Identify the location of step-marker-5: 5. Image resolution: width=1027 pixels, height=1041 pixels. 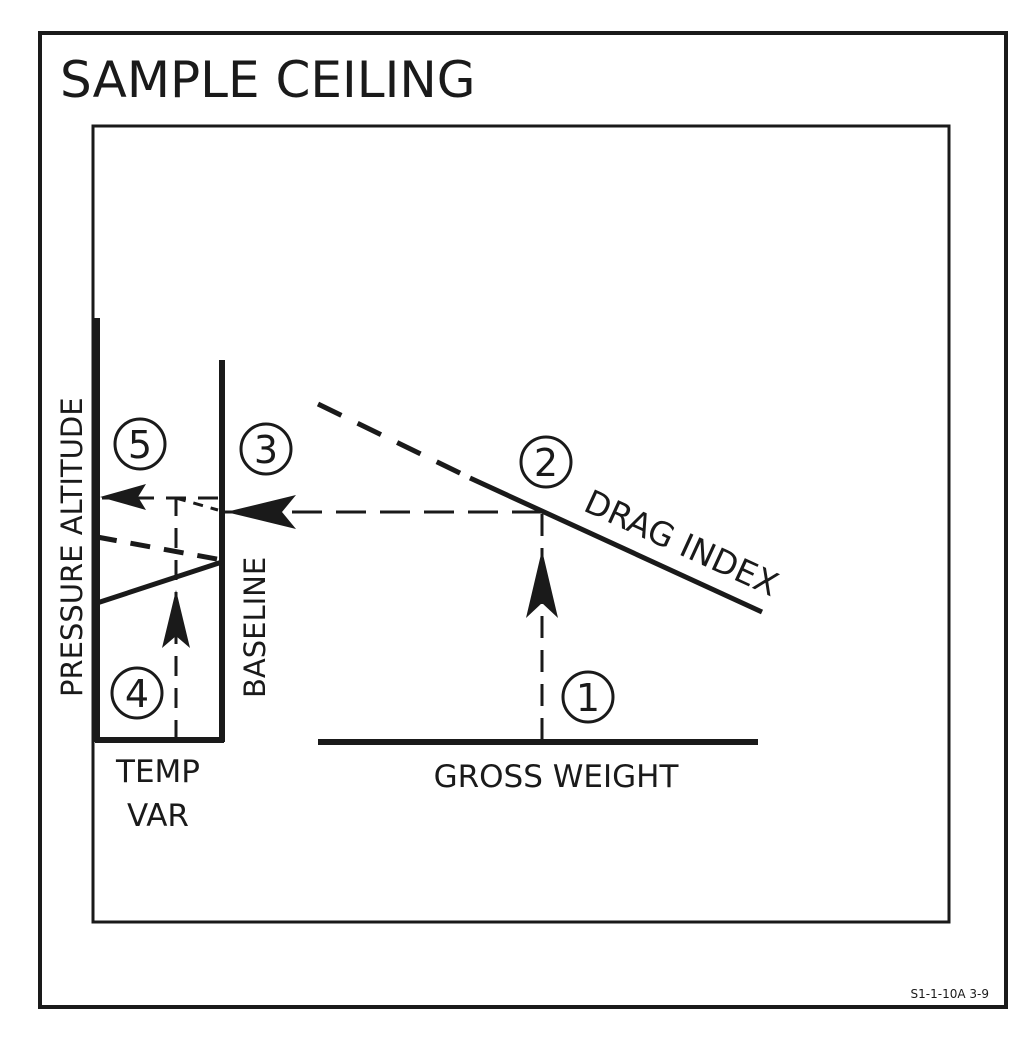
(140, 444).